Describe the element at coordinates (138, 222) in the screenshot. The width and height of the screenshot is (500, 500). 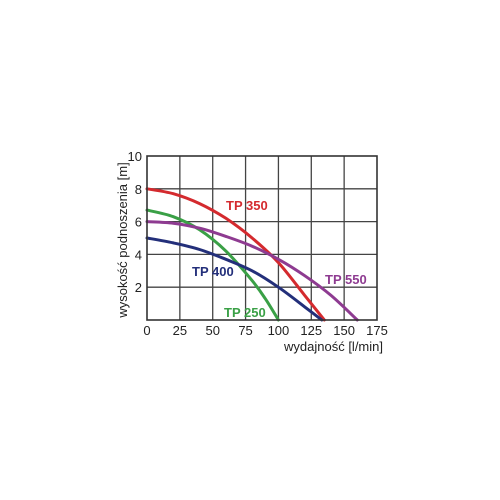
I see `y-tick-label: 6` at that location.